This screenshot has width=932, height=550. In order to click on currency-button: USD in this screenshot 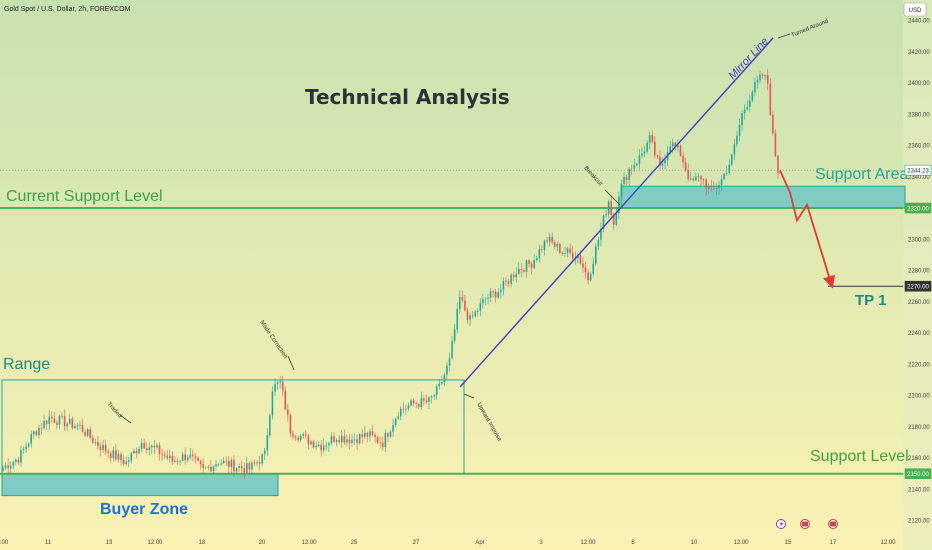, I will do `click(915, 9)`.